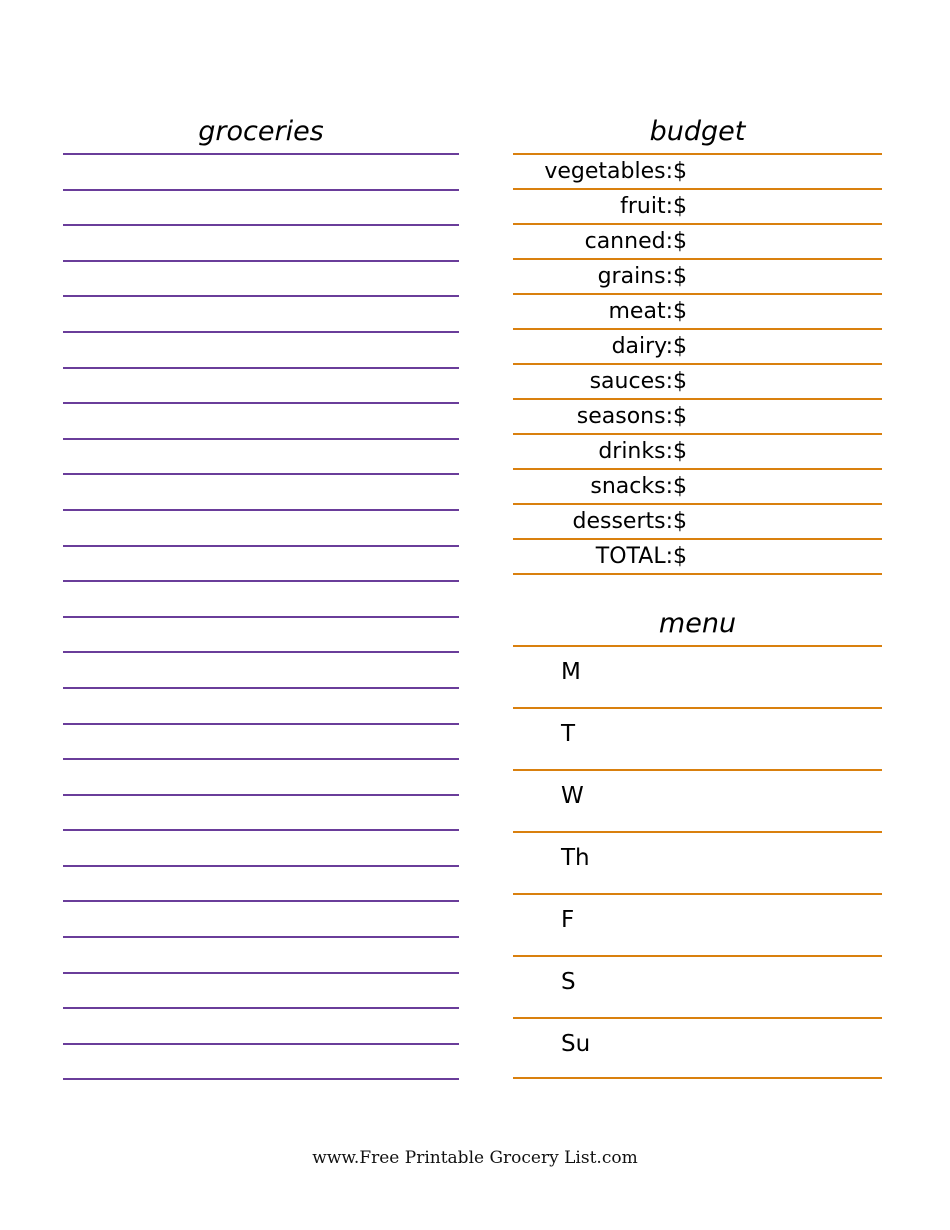 The height and width of the screenshot is (1230, 950). I want to click on budget-row-label: drinks:, so click(593, 451).